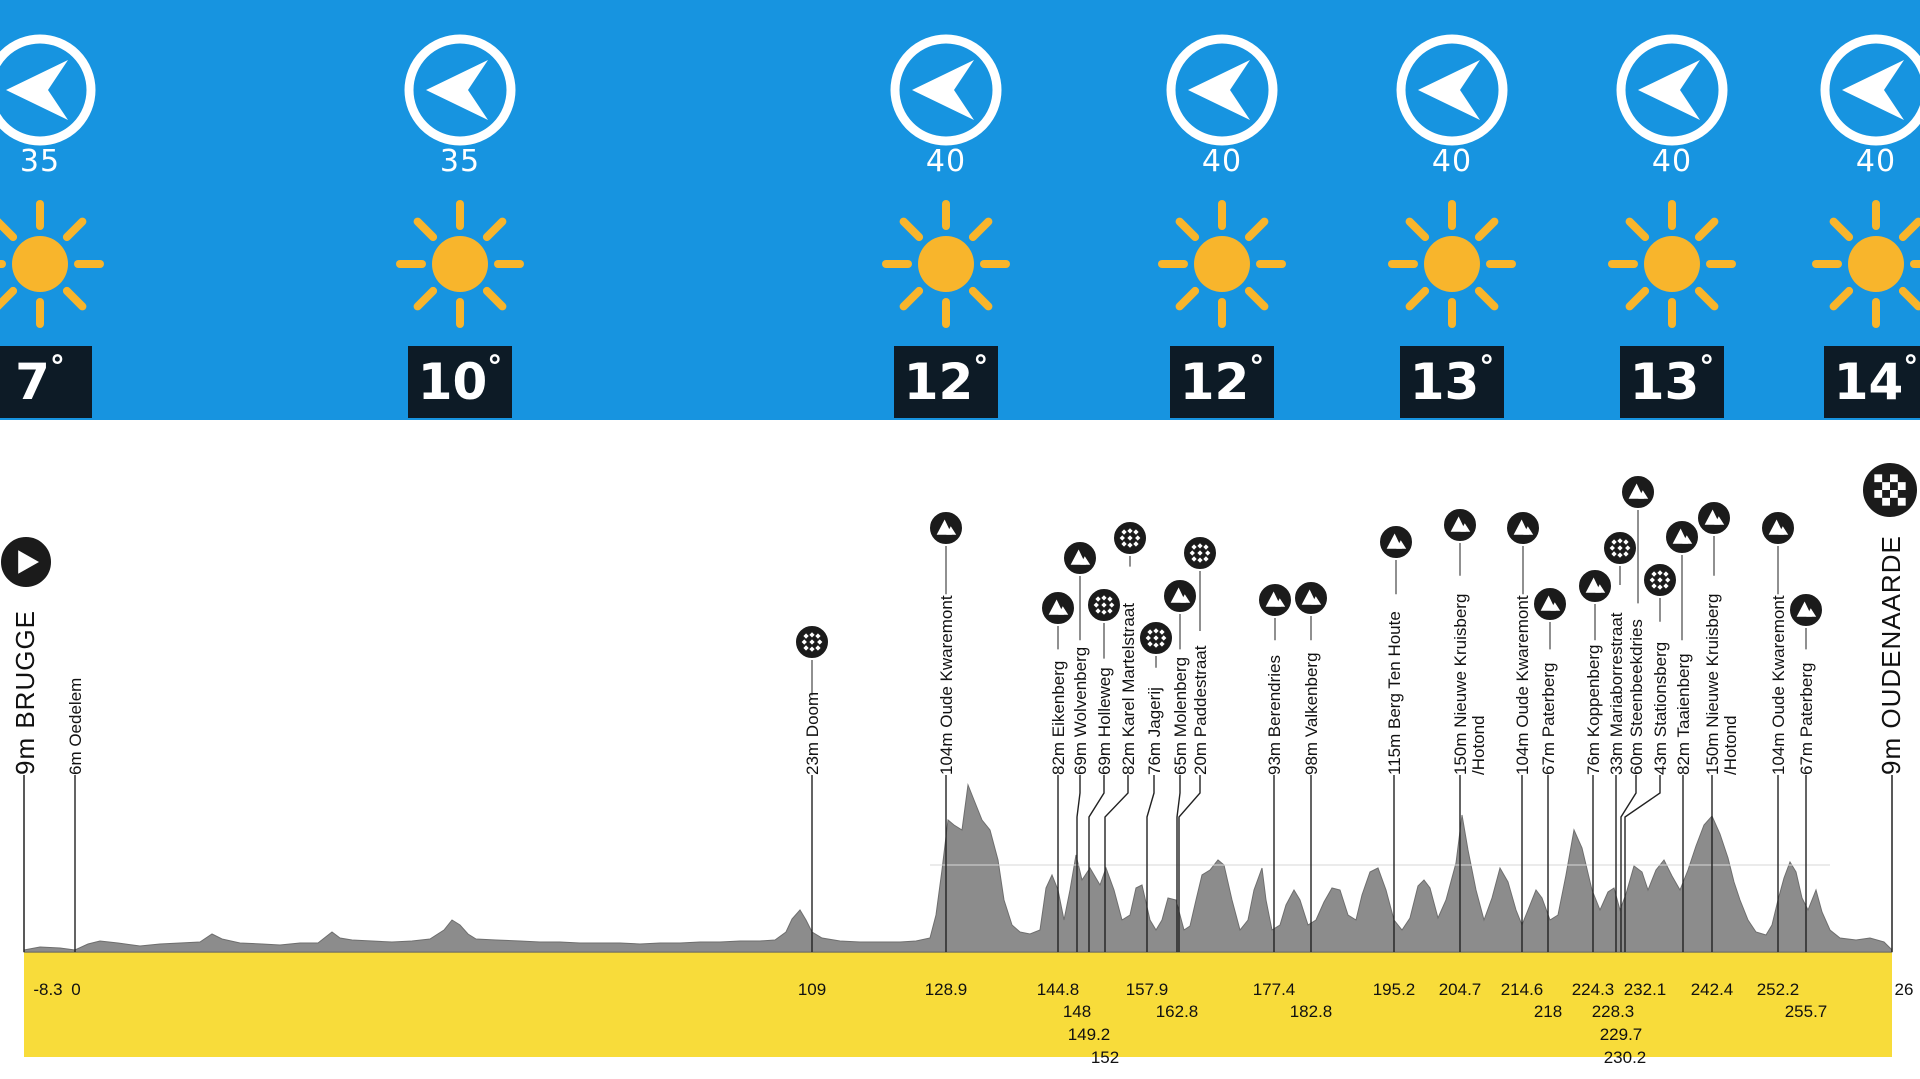  I want to click on temperature-box: 10°, so click(460, 382).